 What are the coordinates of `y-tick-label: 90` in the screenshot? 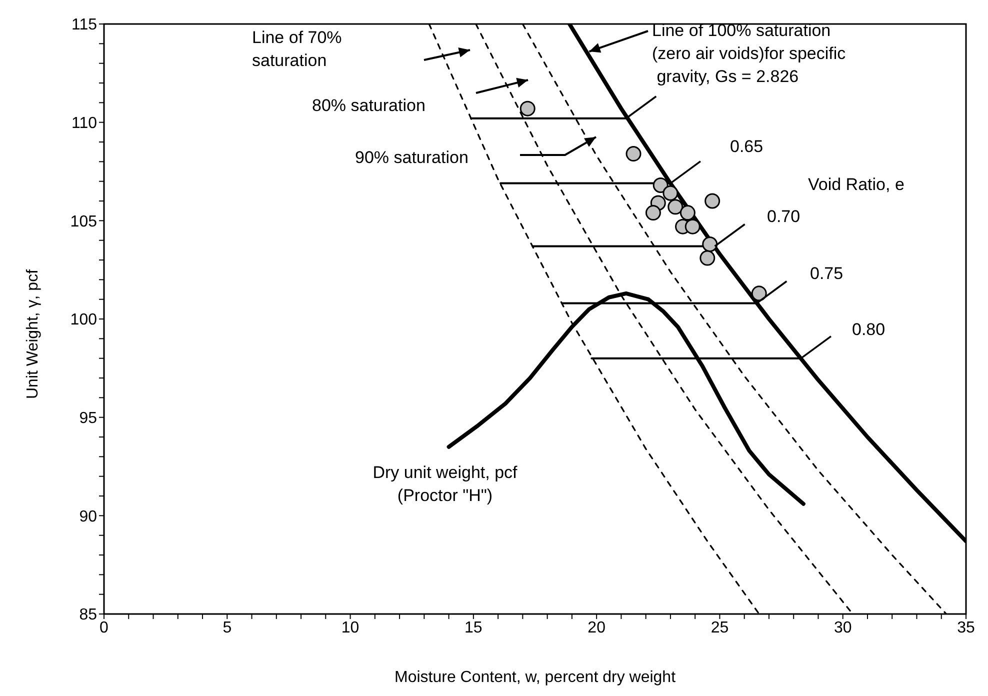 It's located at (88, 517).